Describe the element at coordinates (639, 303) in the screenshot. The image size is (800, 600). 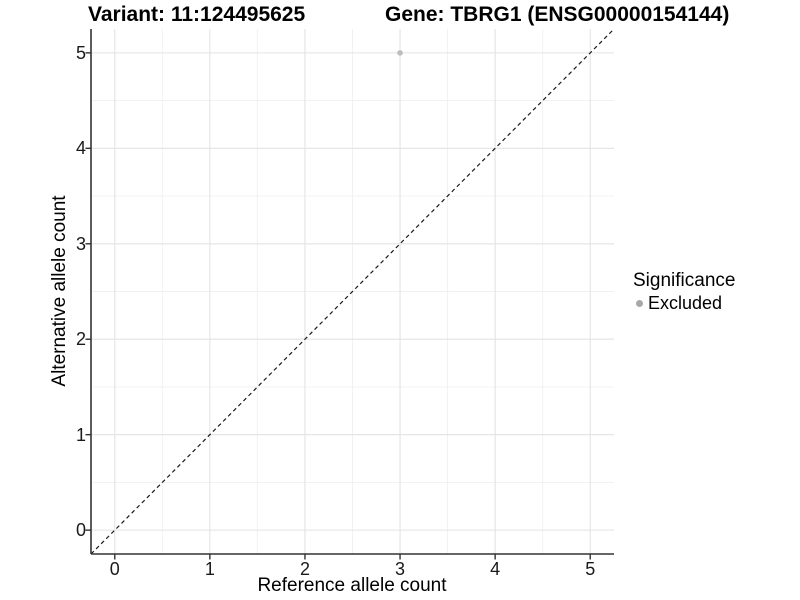
I see `excluded-marker-icon` at that location.